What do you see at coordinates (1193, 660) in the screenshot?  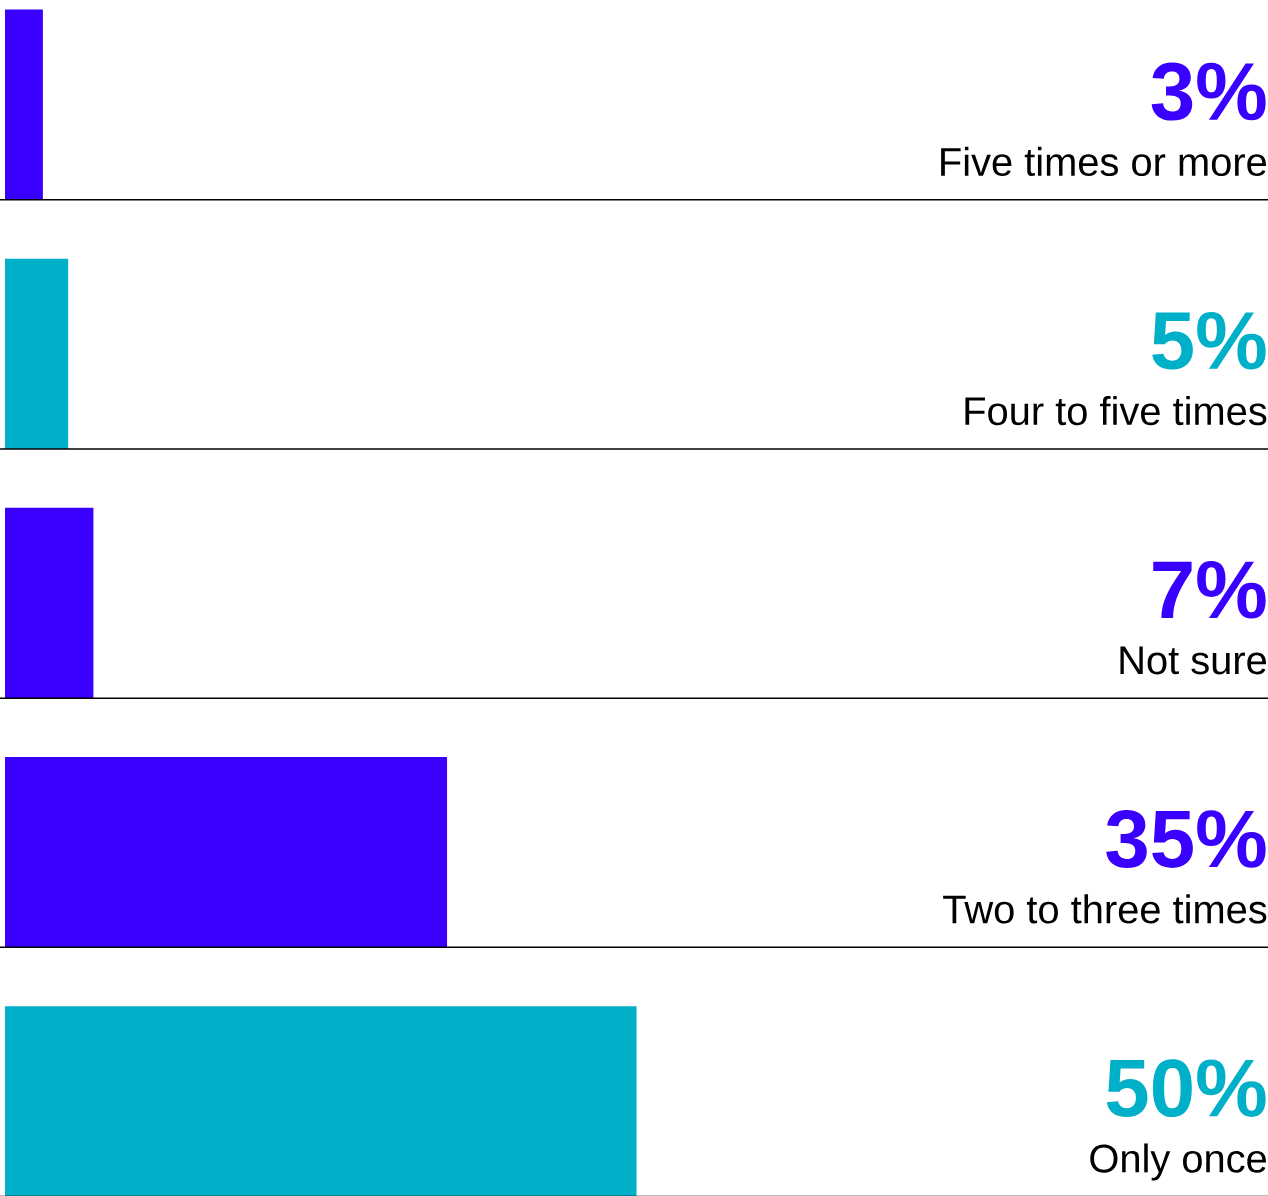 I see `y-tick-label: Not sure` at bounding box center [1193, 660].